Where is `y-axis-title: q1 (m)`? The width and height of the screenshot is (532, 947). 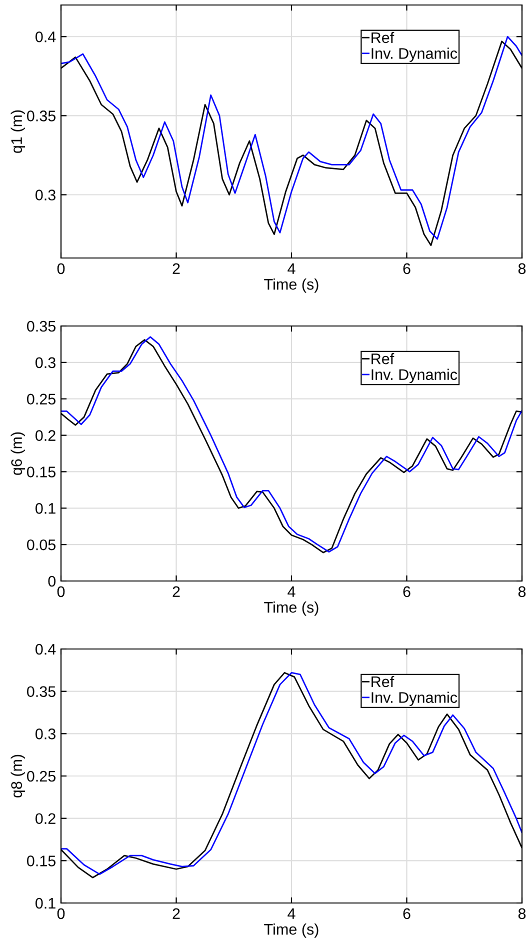 y-axis-title: q1 (m) is located at coordinates (18, 131).